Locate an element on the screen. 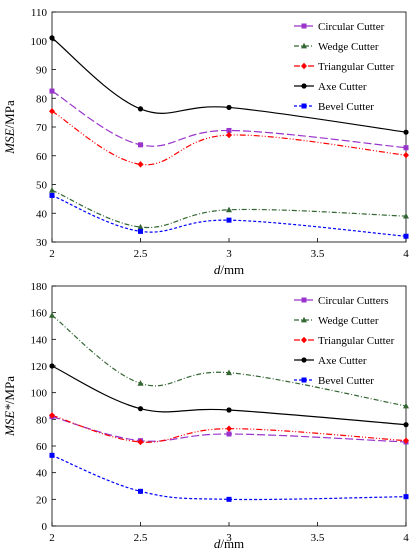  y-tick-label: 50 is located at coordinates (42, 186).